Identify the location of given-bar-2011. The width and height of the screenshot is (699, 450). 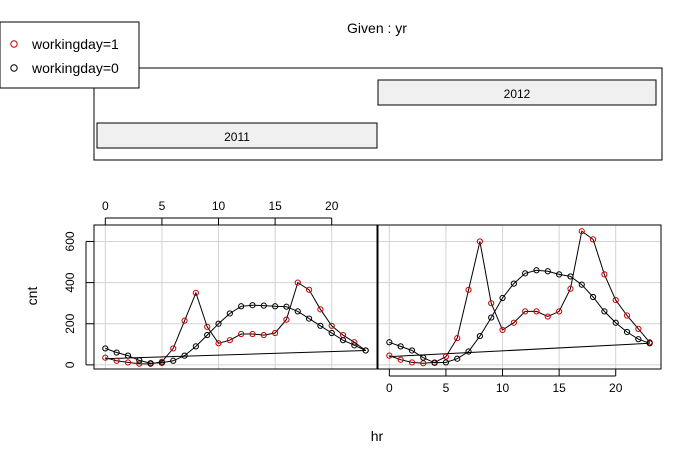
(237, 135).